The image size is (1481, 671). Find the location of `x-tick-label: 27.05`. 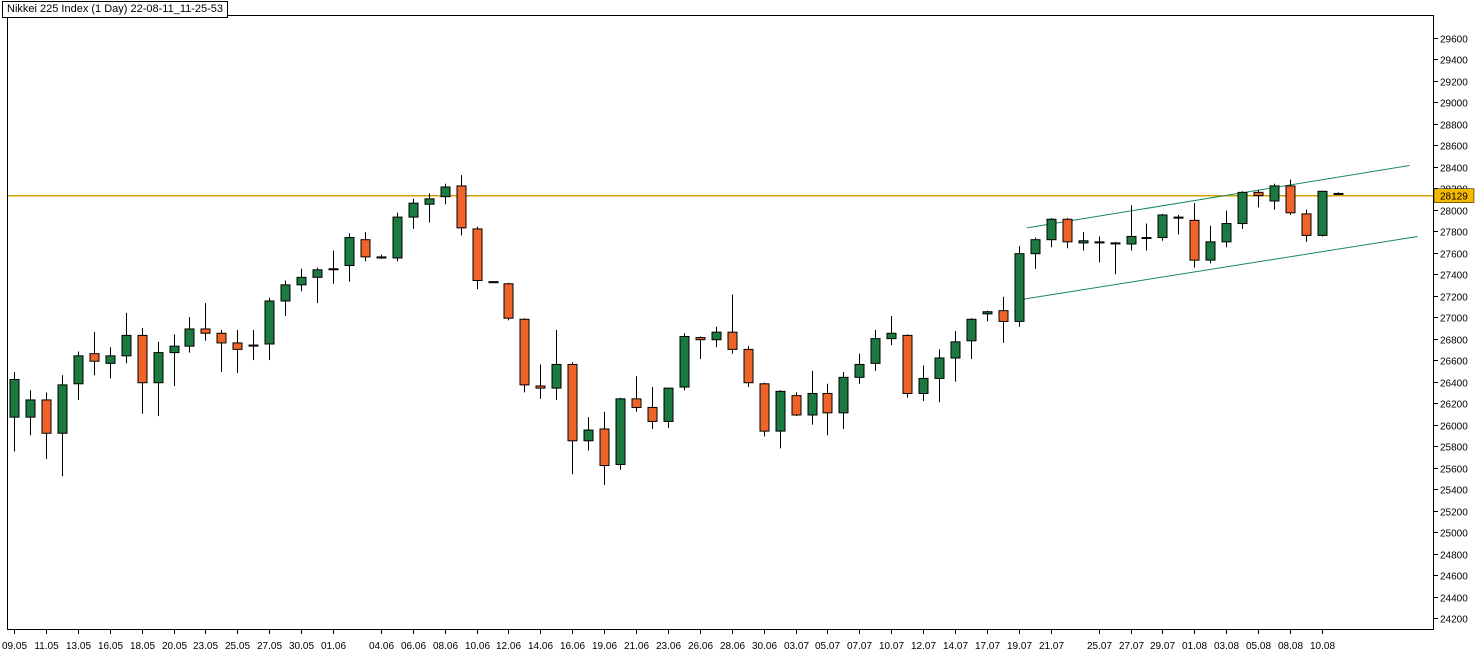

x-tick-label: 27.05 is located at coordinates (269, 646).